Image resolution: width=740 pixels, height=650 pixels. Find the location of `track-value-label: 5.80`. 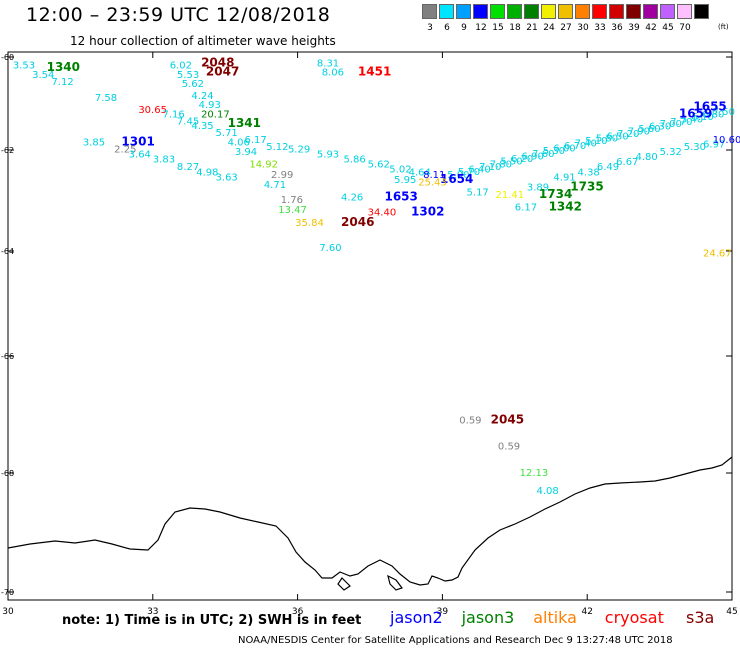

track-value-label: 5.80 is located at coordinates (607, 139).